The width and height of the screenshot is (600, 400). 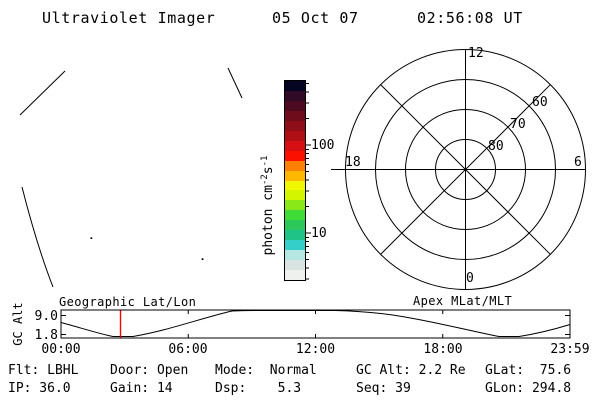 What do you see at coordinates (269, 170) in the screenshot?
I see `unit-mid: s` at bounding box center [269, 170].